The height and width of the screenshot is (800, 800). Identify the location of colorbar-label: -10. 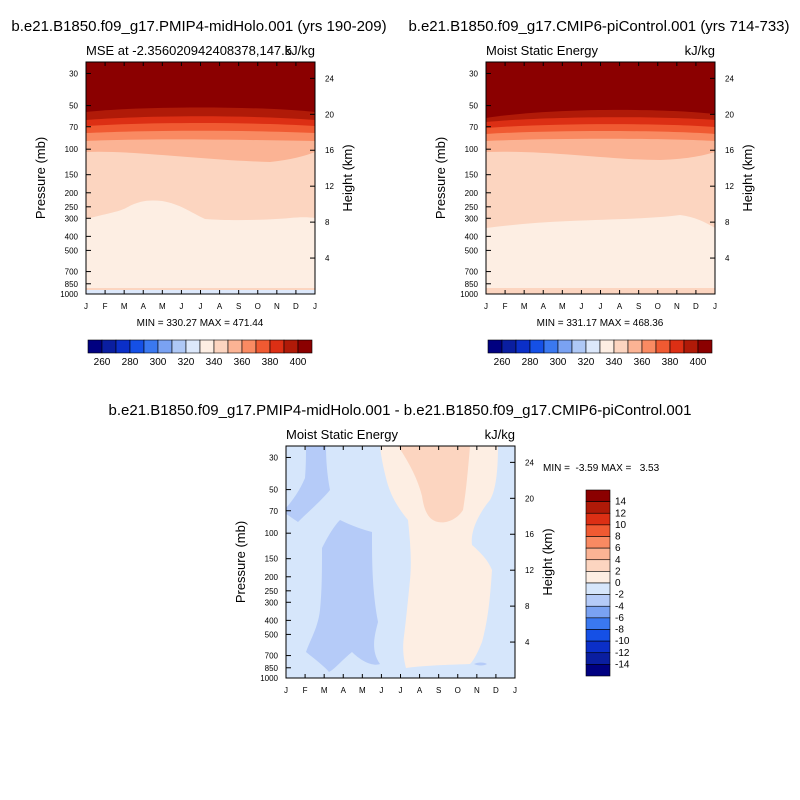
(622, 641).